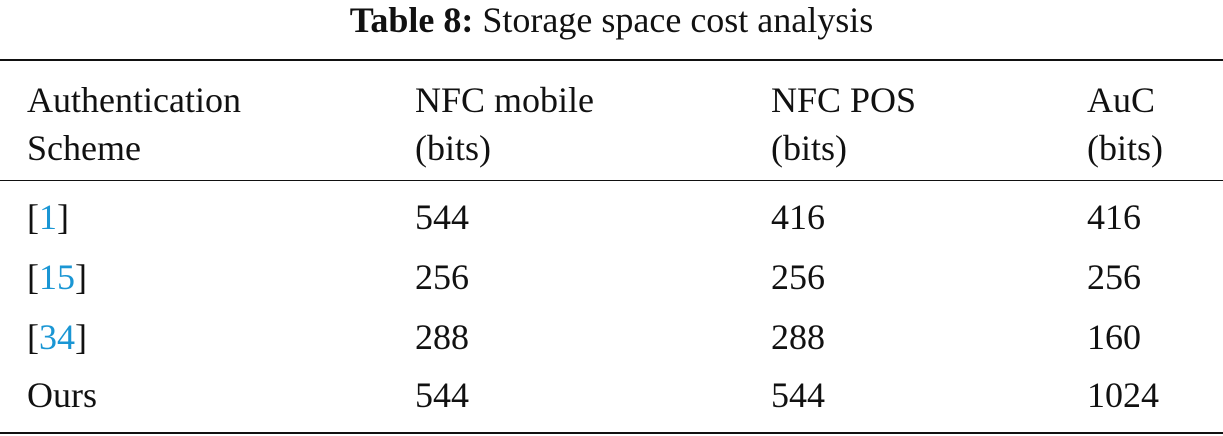  What do you see at coordinates (678, 20) in the screenshot?
I see `table-caption-text: Storage space cost analysis` at bounding box center [678, 20].